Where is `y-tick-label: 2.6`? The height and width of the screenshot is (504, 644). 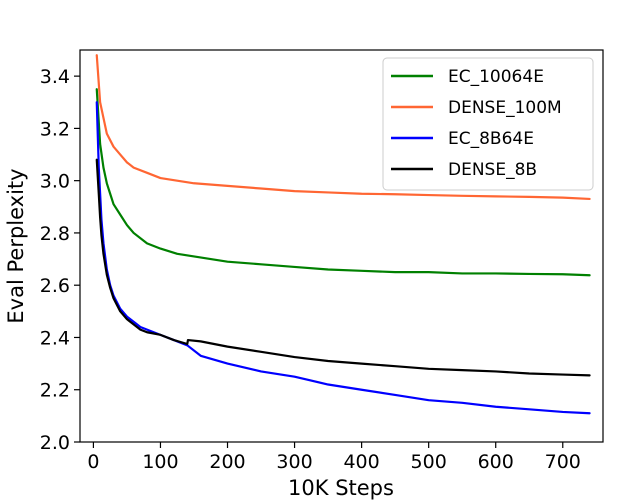 y-tick-label: 2.6 is located at coordinates (55, 286).